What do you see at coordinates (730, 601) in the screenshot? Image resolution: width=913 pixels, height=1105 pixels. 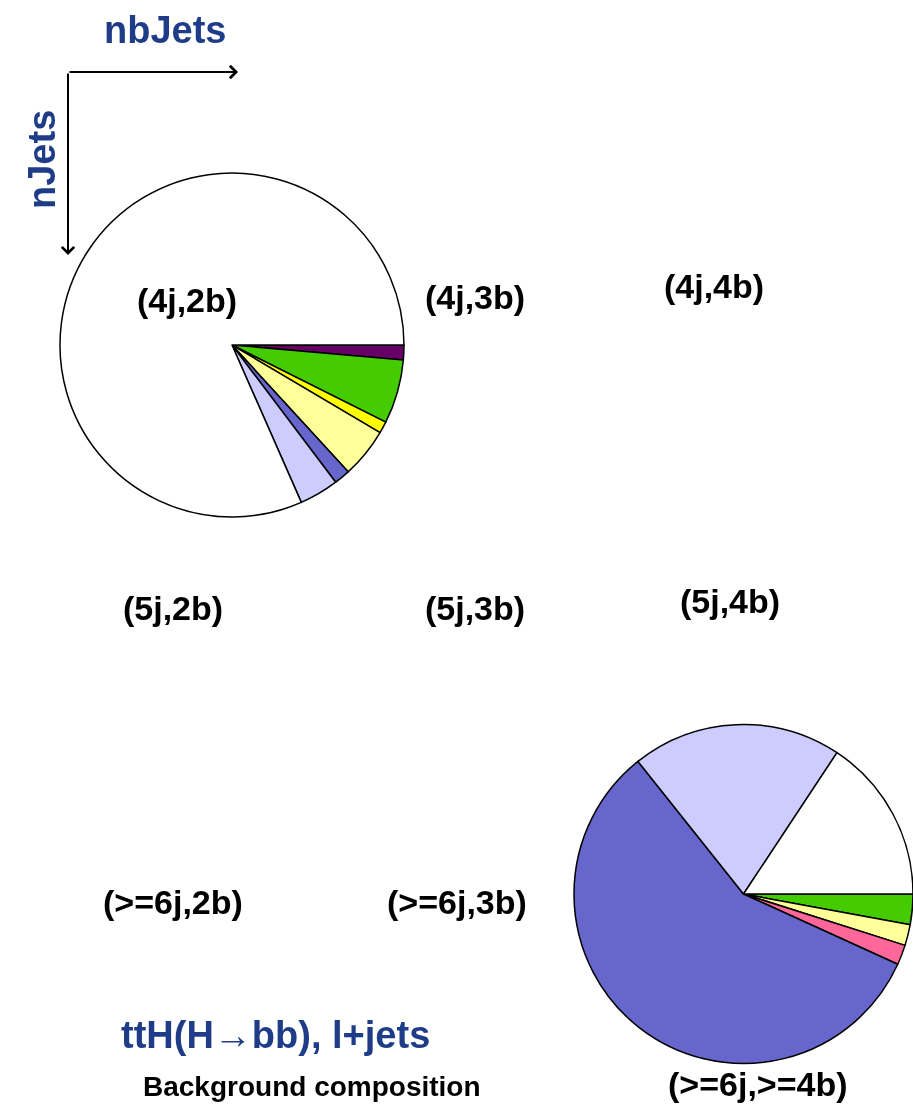 I see `text: (5j,4b)` at bounding box center [730, 601].